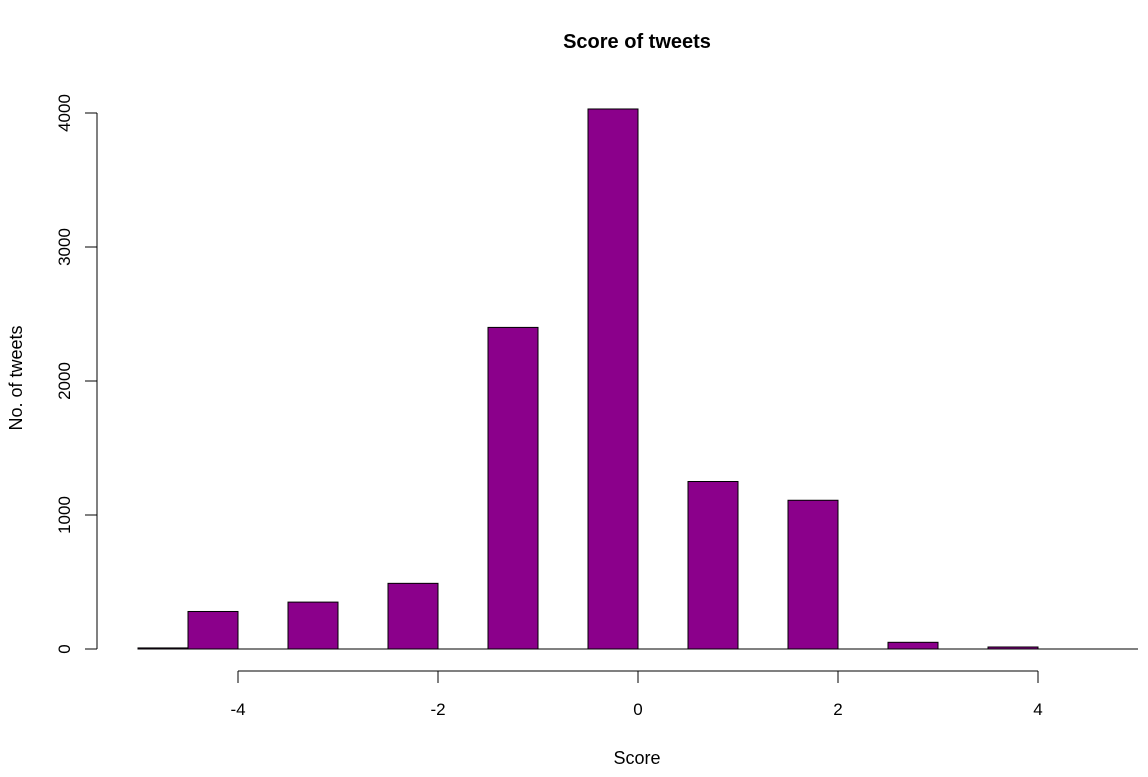  What do you see at coordinates (636, 694) in the screenshot?
I see `x-axis: -4 -2 0 2 4` at bounding box center [636, 694].